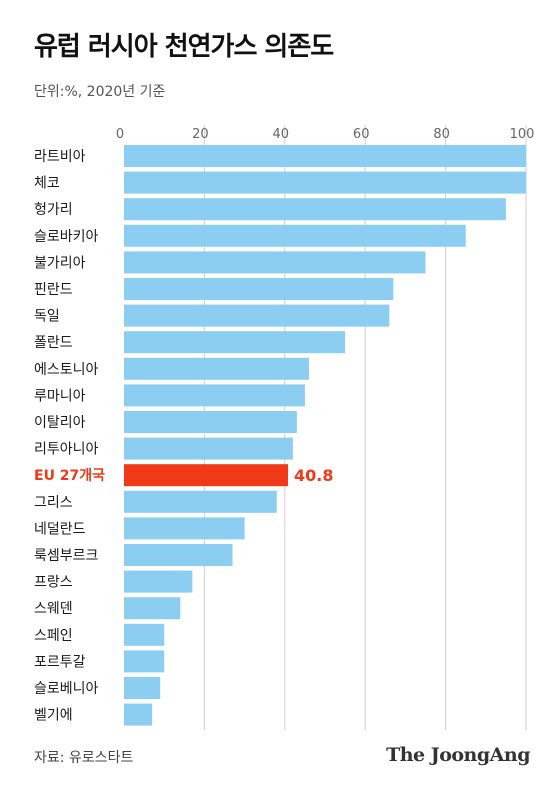  Describe the element at coordinates (60, 529) in the screenshot. I see `category-label: 네덜란드` at that location.